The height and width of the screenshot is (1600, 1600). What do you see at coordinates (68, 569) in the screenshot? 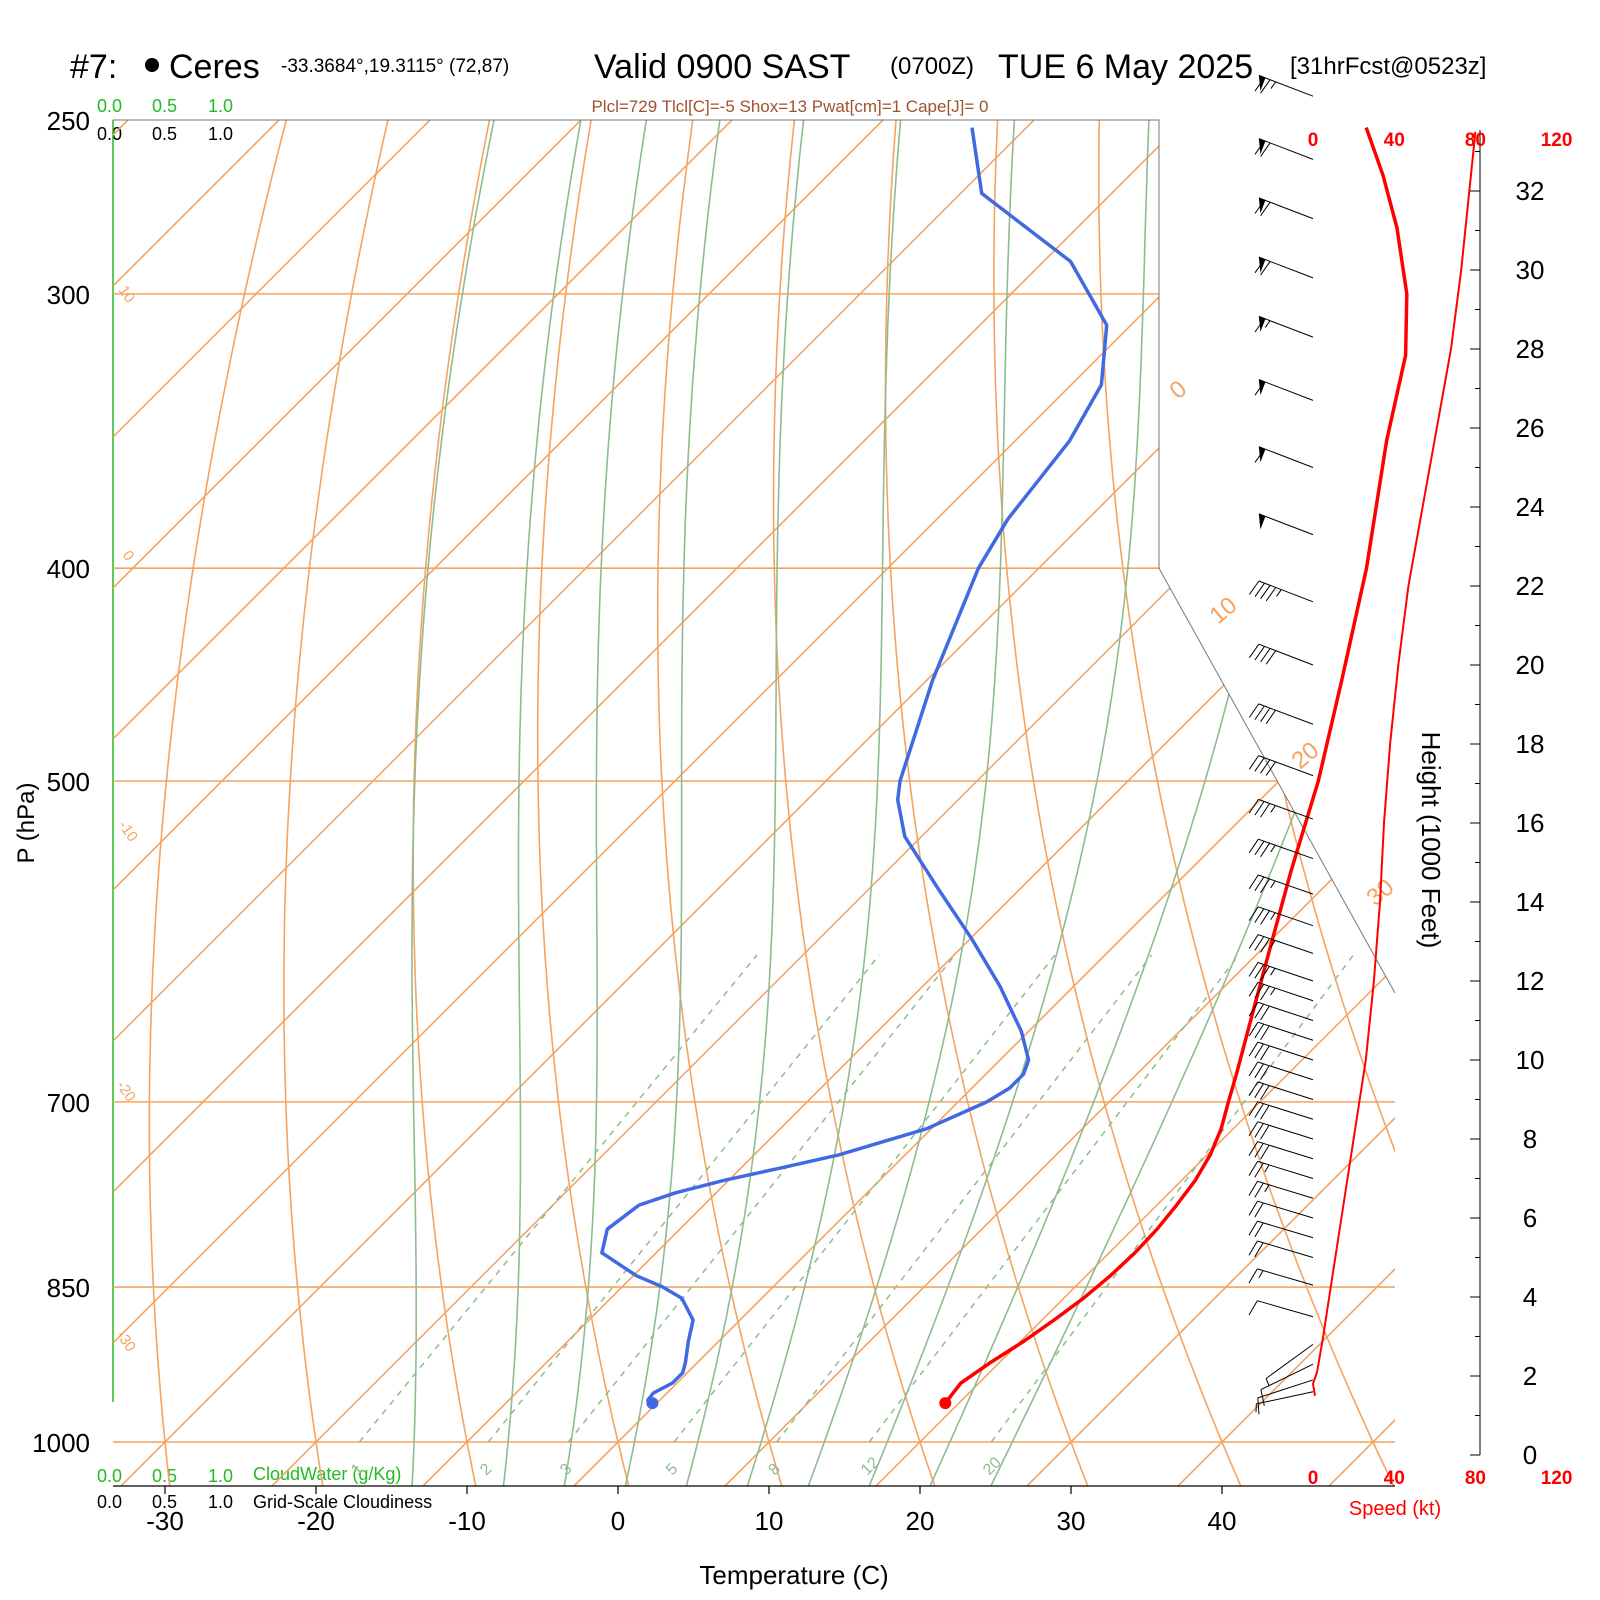
I see `pressure-tick-label: 400` at bounding box center [68, 569].